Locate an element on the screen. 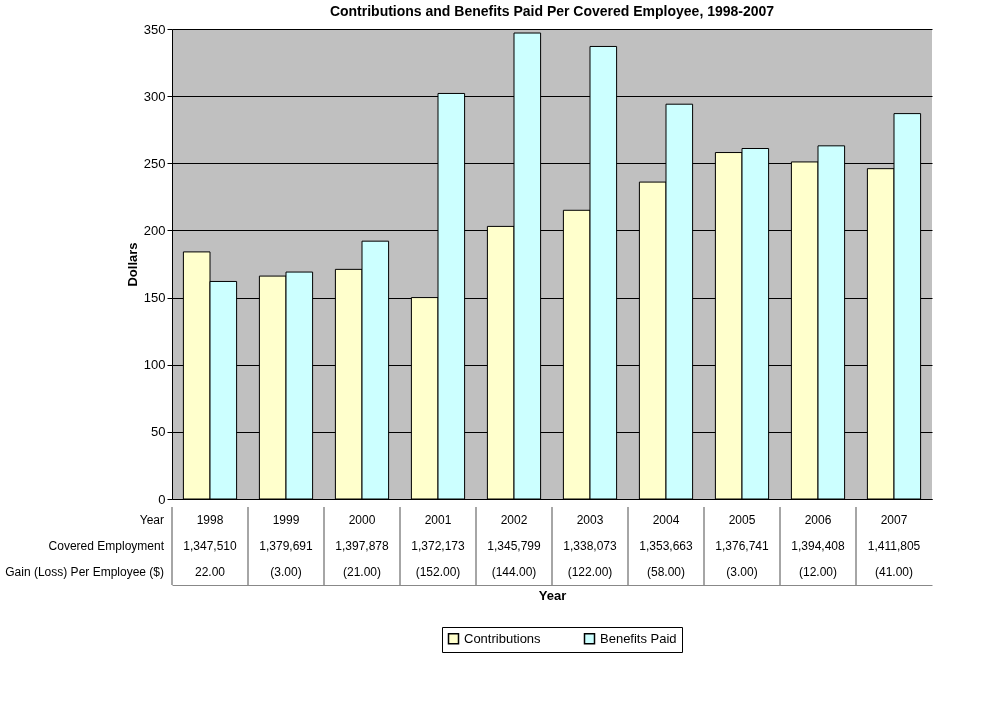 The width and height of the screenshot is (1006, 711). text: 1,376,741 is located at coordinates (742, 546).